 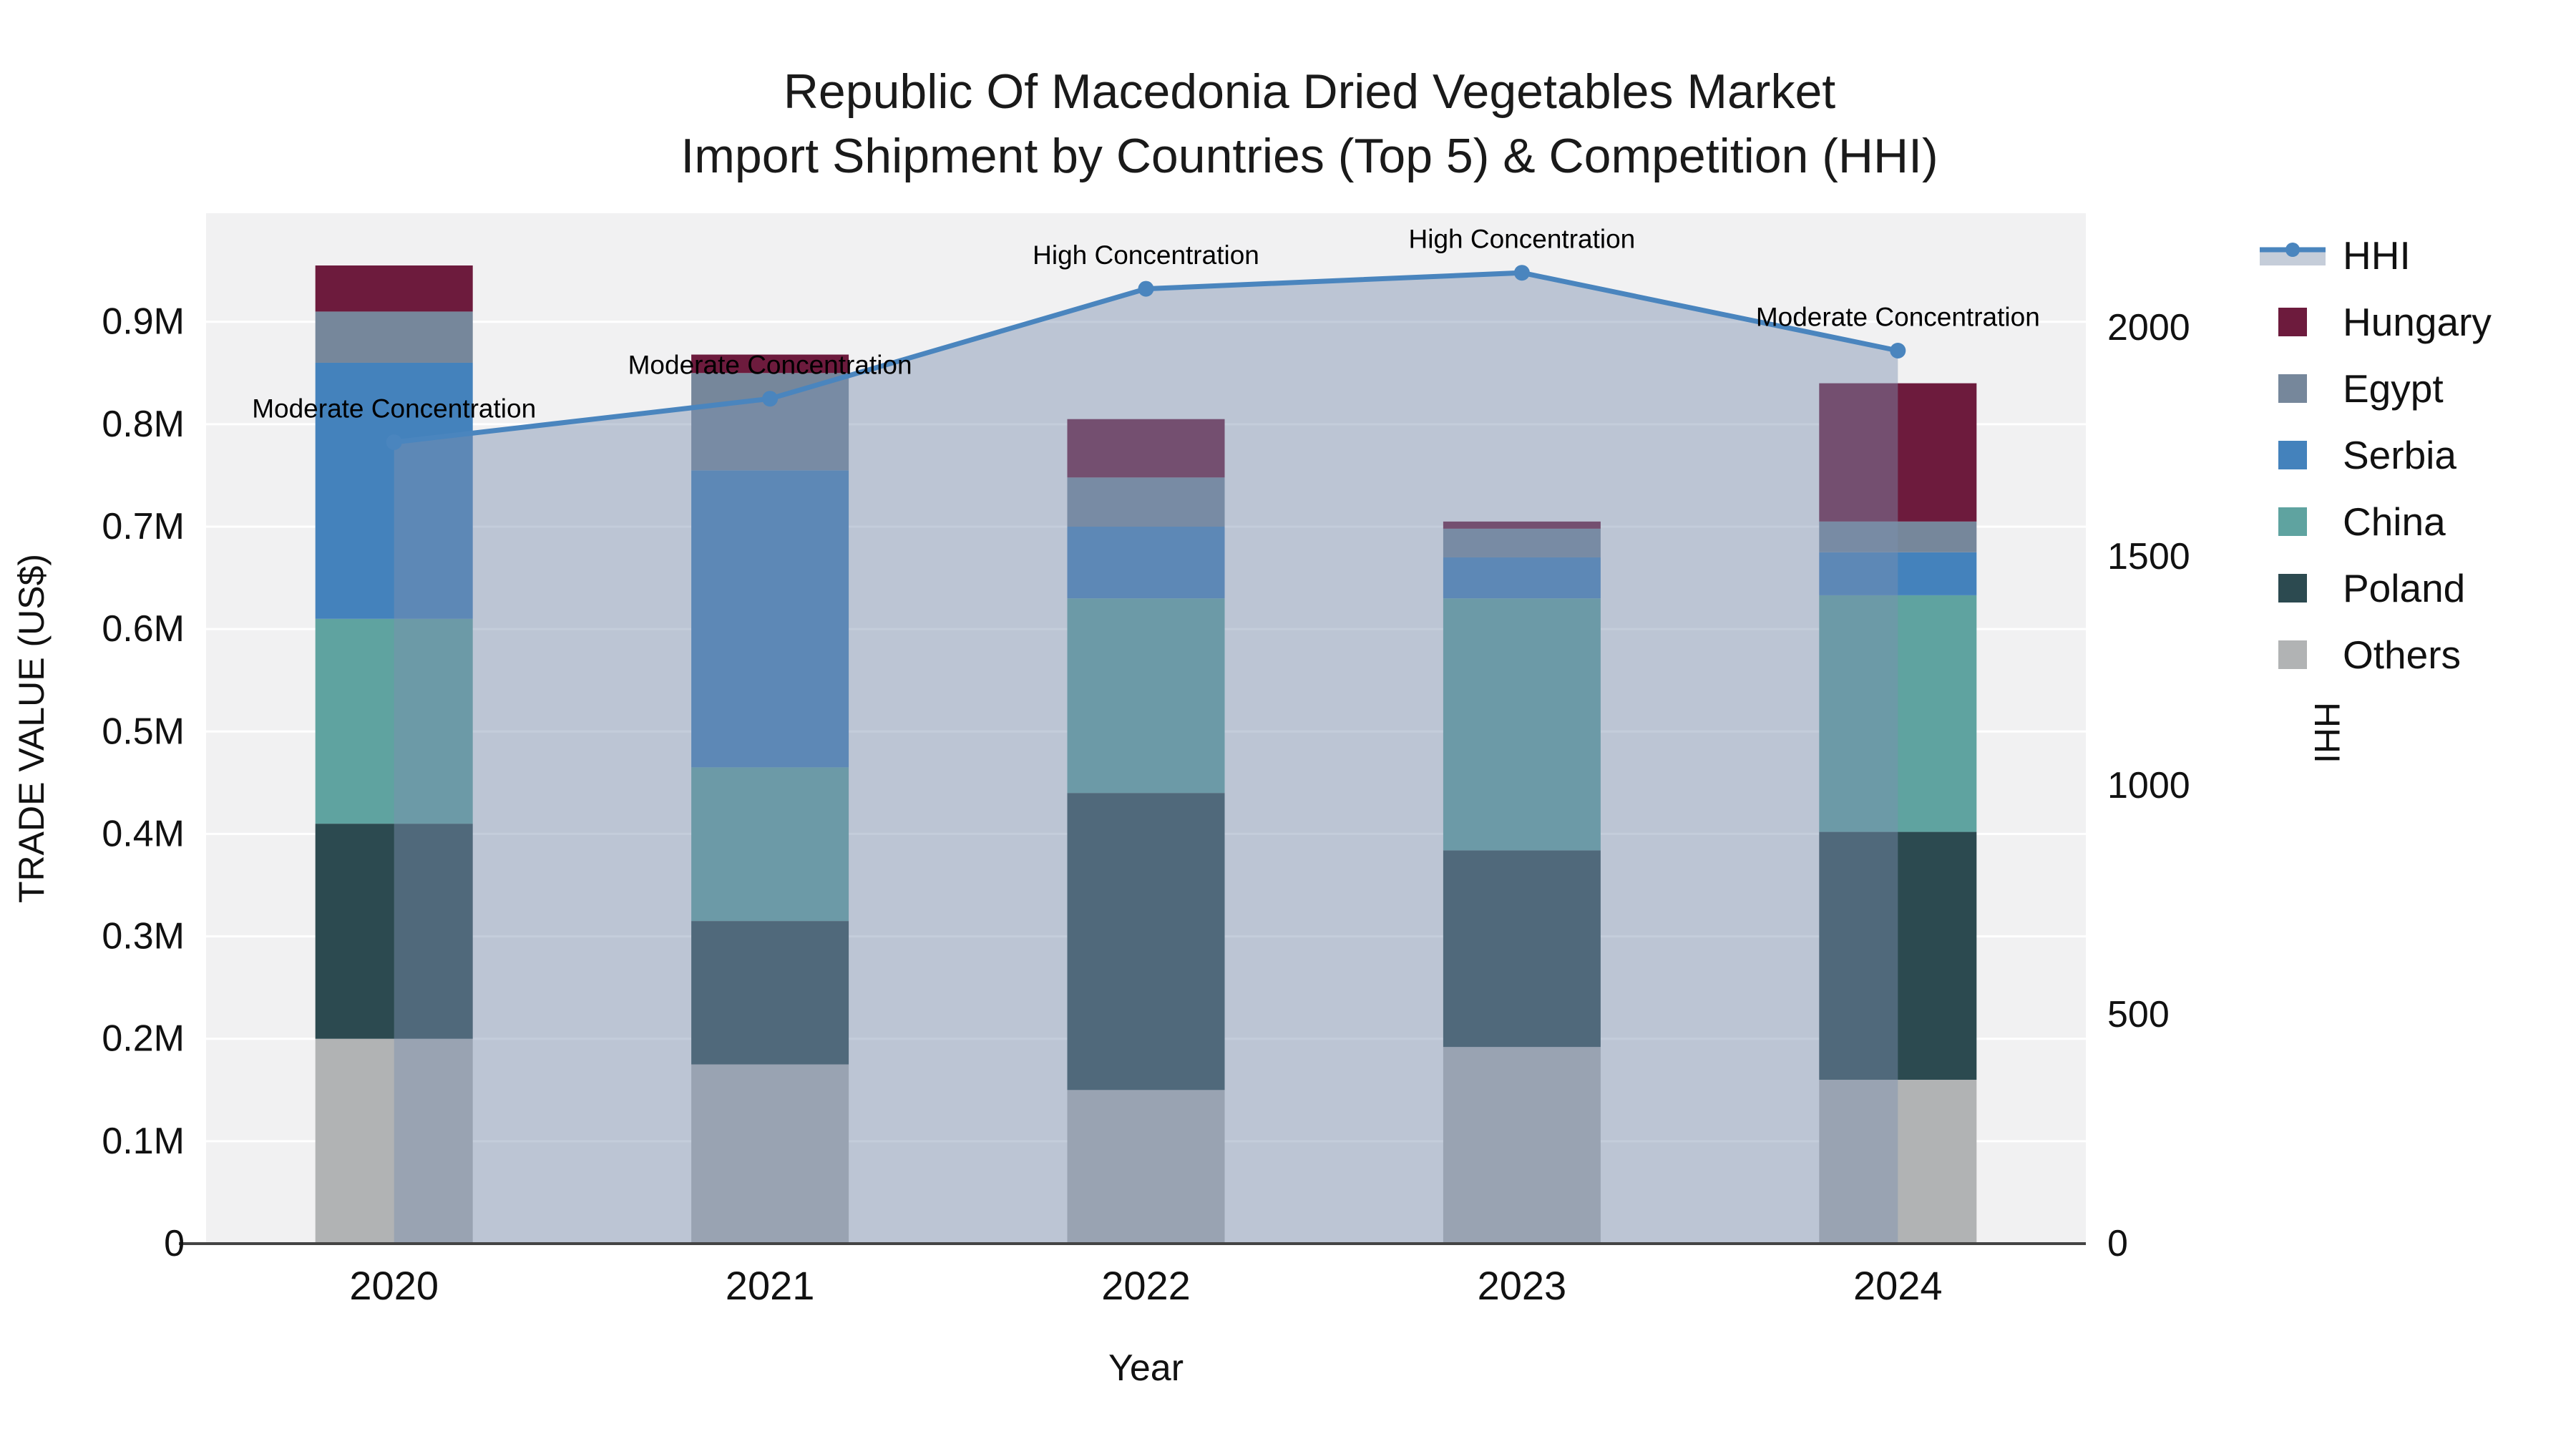 What do you see at coordinates (143, 731) in the screenshot?
I see `y-left-tick-label: 0.5M` at bounding box center [143, 731].